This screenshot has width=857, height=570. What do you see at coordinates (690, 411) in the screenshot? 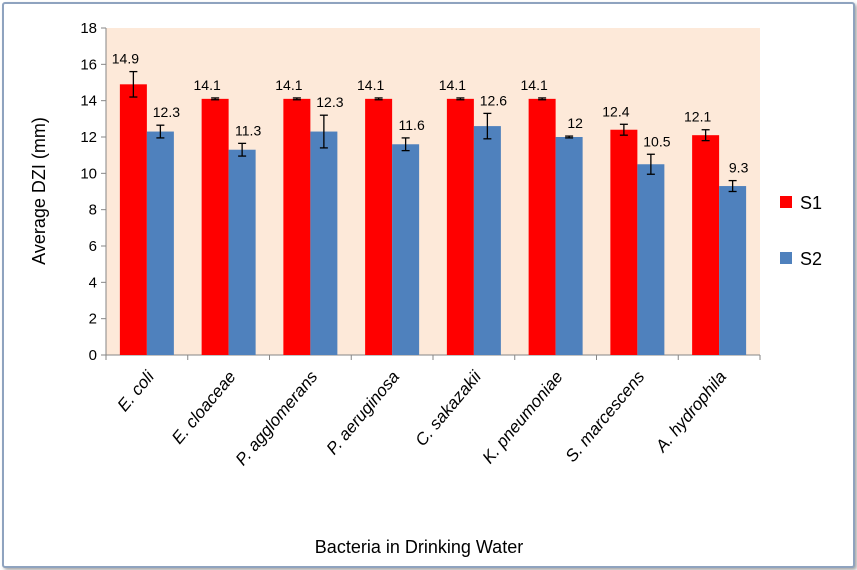
I see `x-tick-label: A. hydrophila` at bounding box center [690, 411].